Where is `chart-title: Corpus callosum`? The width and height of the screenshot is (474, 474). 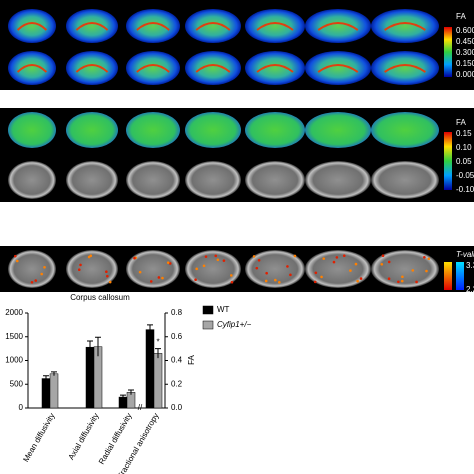
chart-title: Corpus callosum is located at coordinates (100, 297).